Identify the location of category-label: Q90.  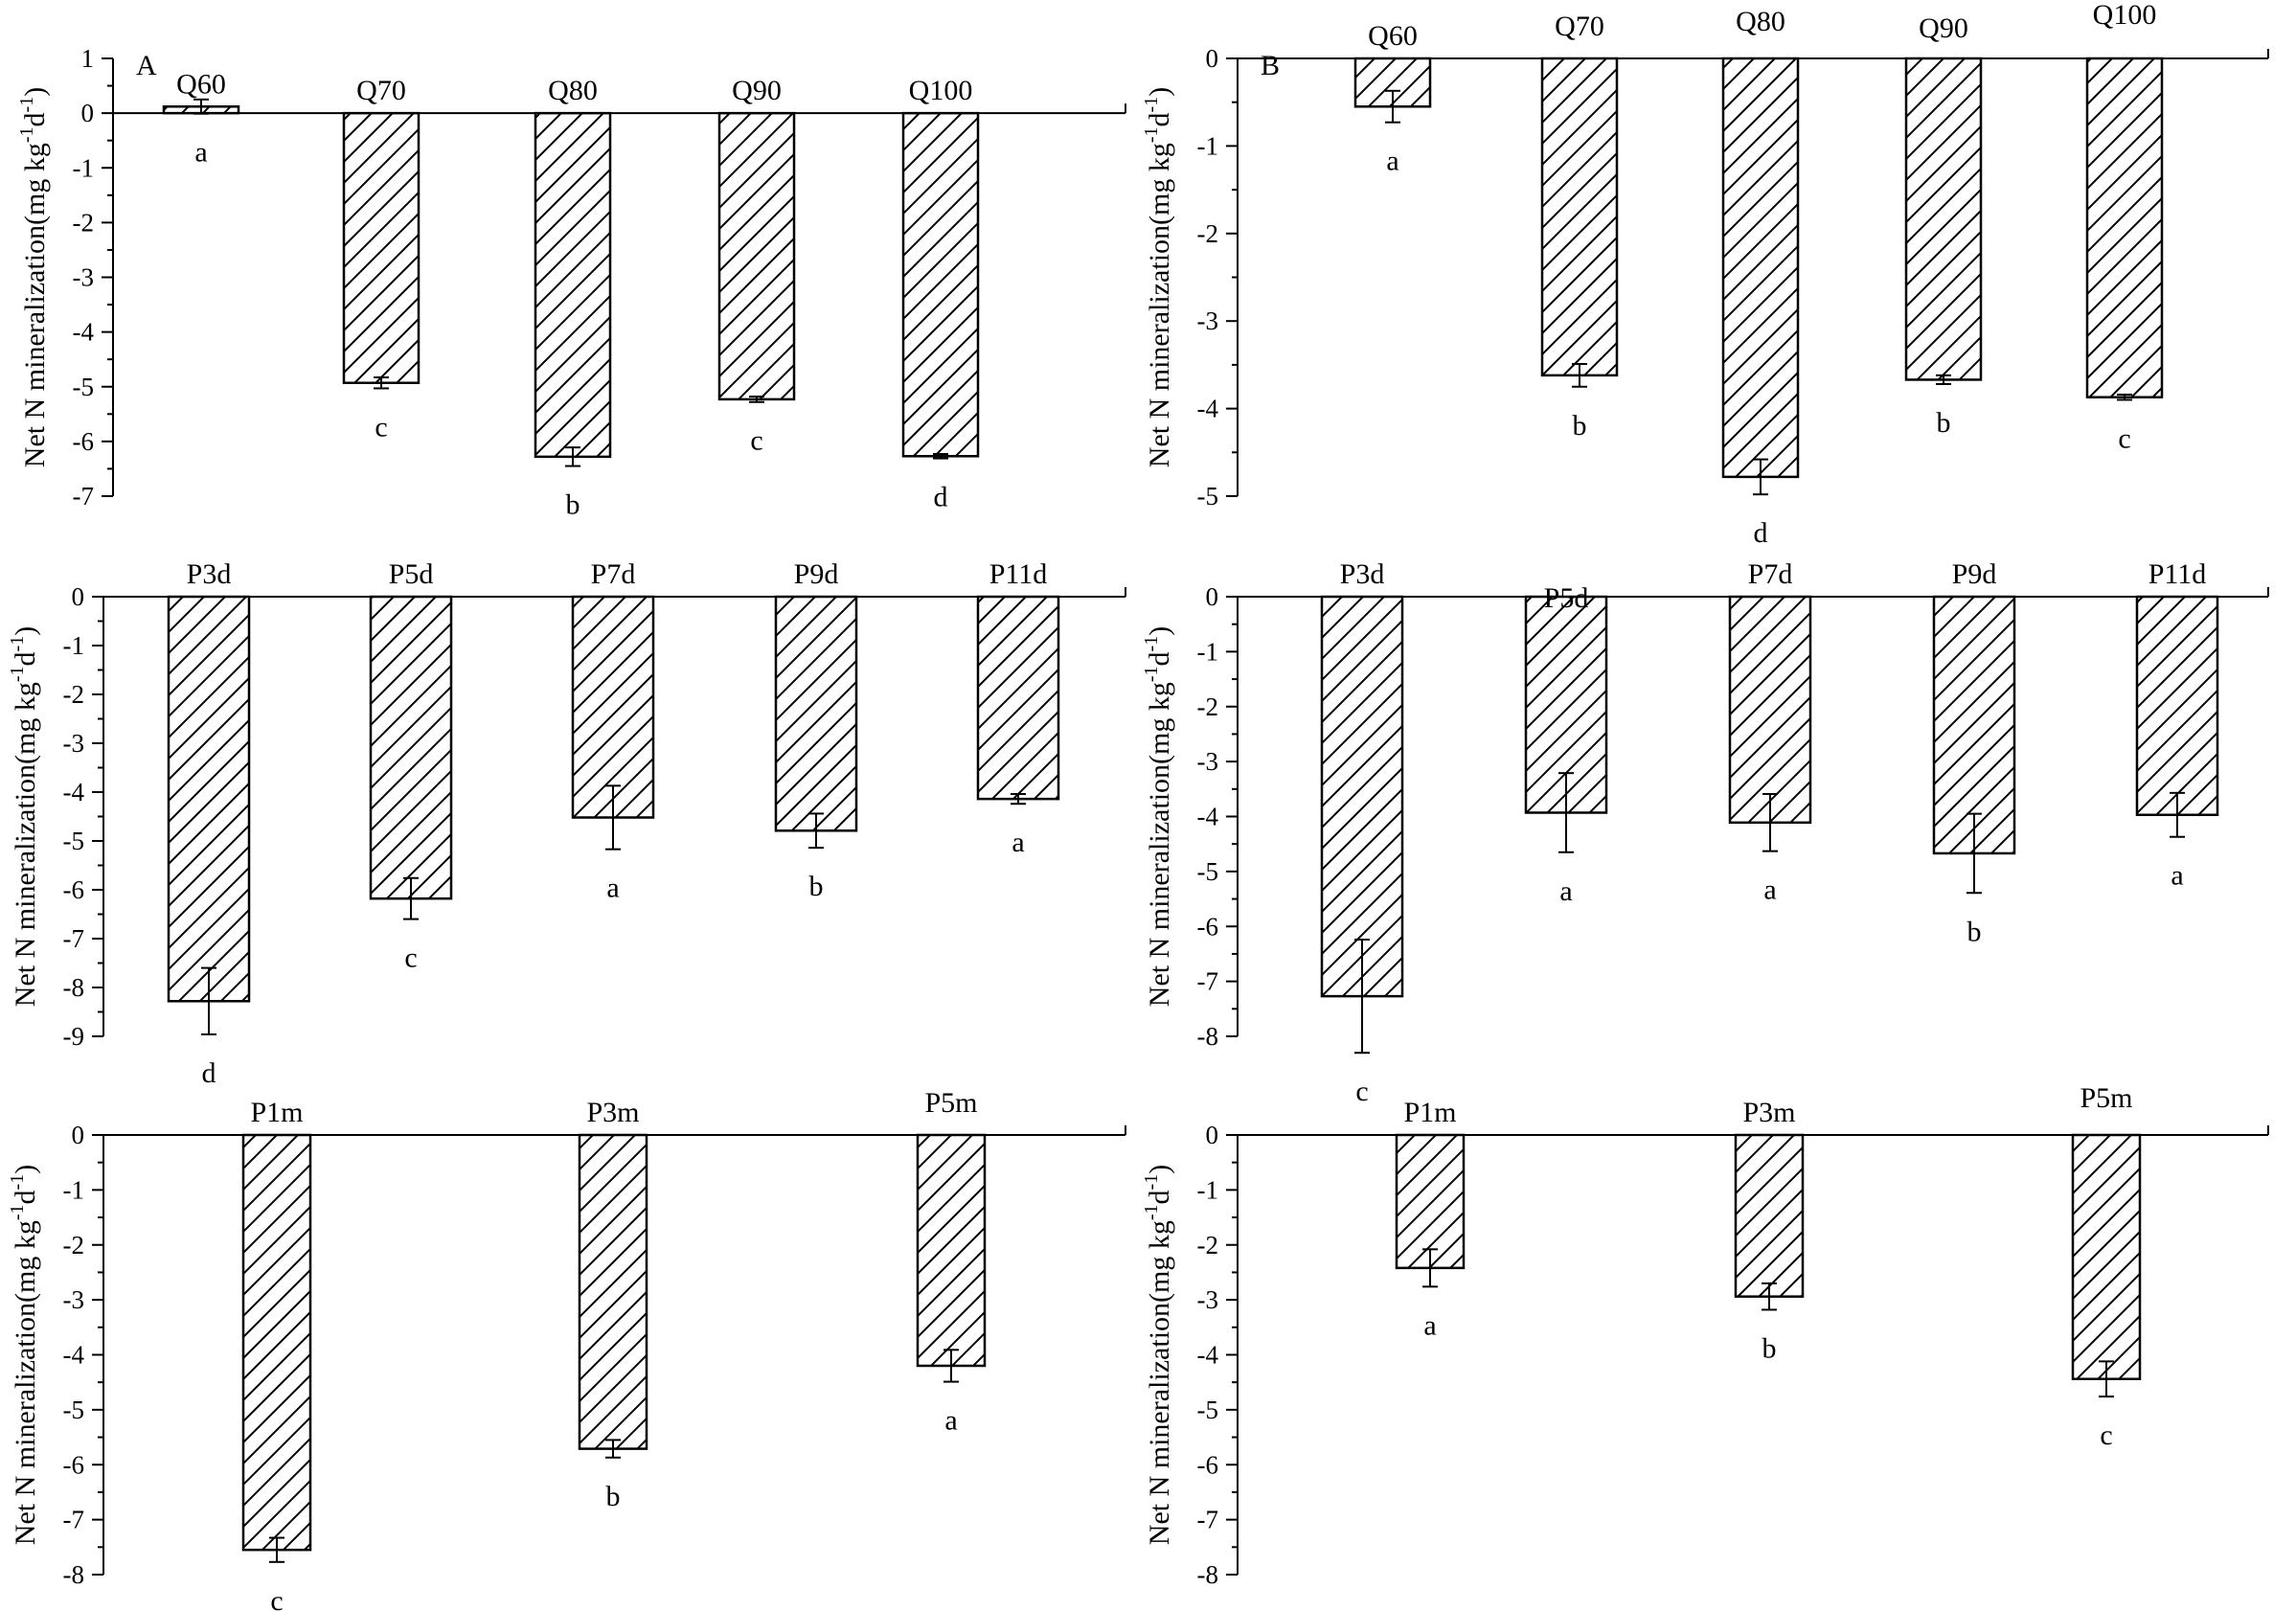
(757, 90).